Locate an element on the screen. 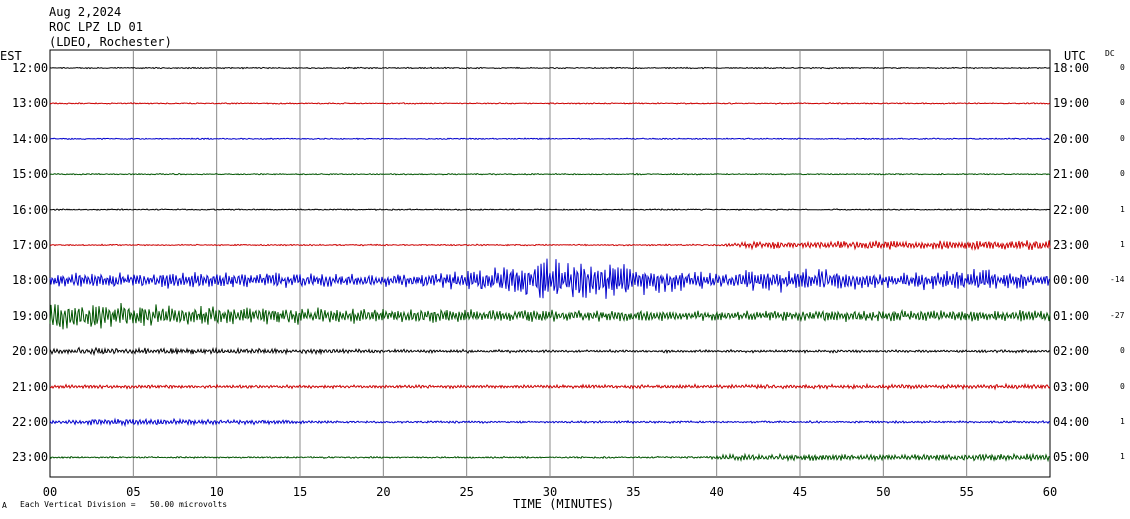 The height and width of the screenshot is (519, 1130). est-time-label: 22:00 is located at coordinates (30, 422).